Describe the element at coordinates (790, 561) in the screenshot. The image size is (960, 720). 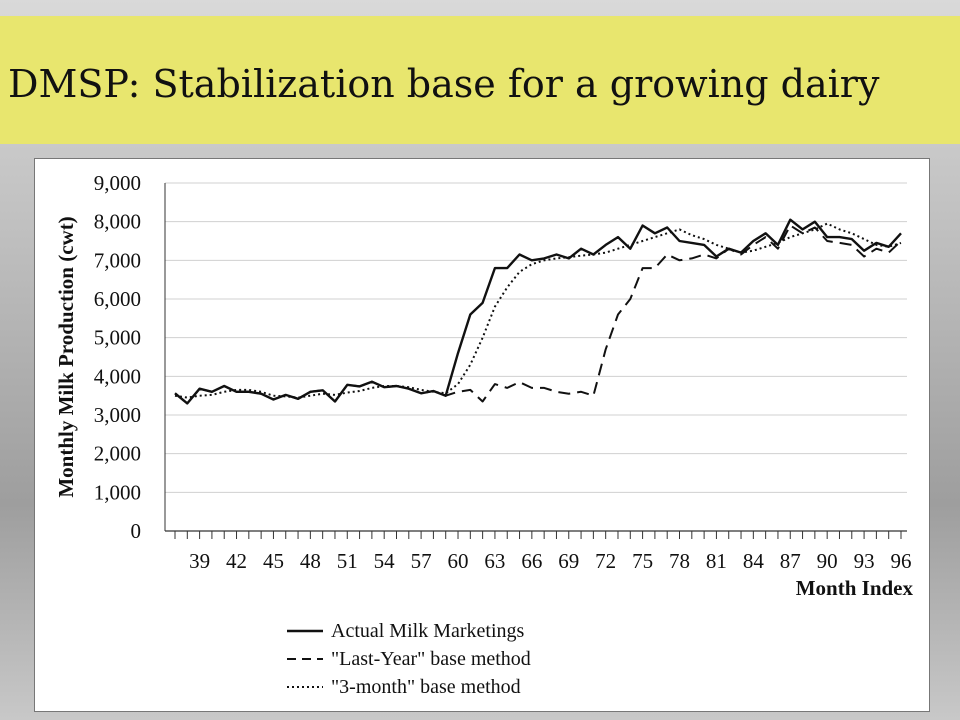
I see `x-tick-label: 87` at that location.